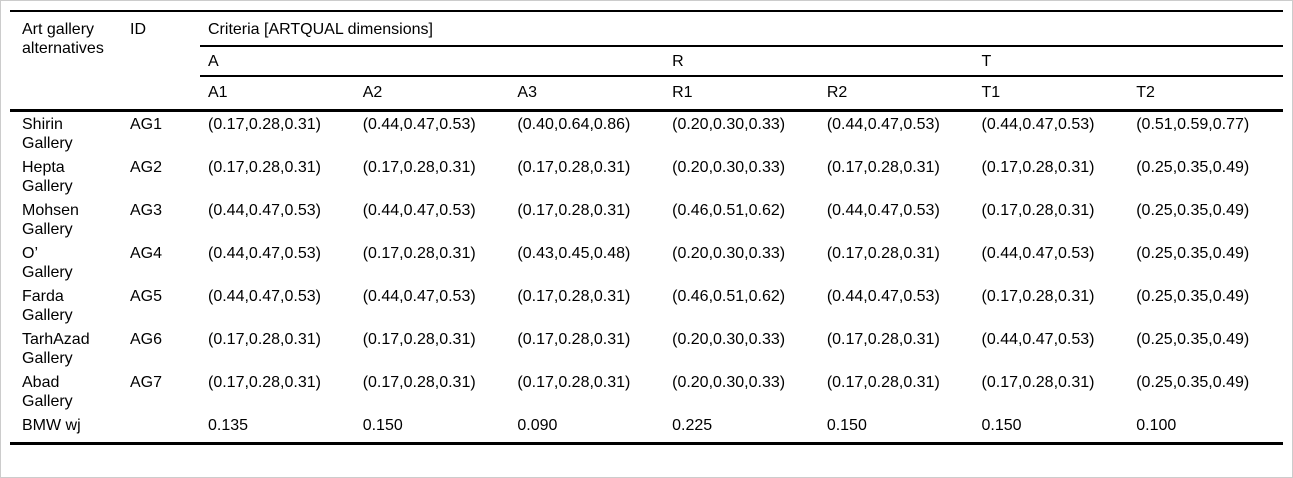 The width and height of the screenshot is (1293, 478). What do you see at coordinates (47, 263) in the screenshot?
I see `row-alternative-name: O’ Gallery` at bounding box center [47, 263].